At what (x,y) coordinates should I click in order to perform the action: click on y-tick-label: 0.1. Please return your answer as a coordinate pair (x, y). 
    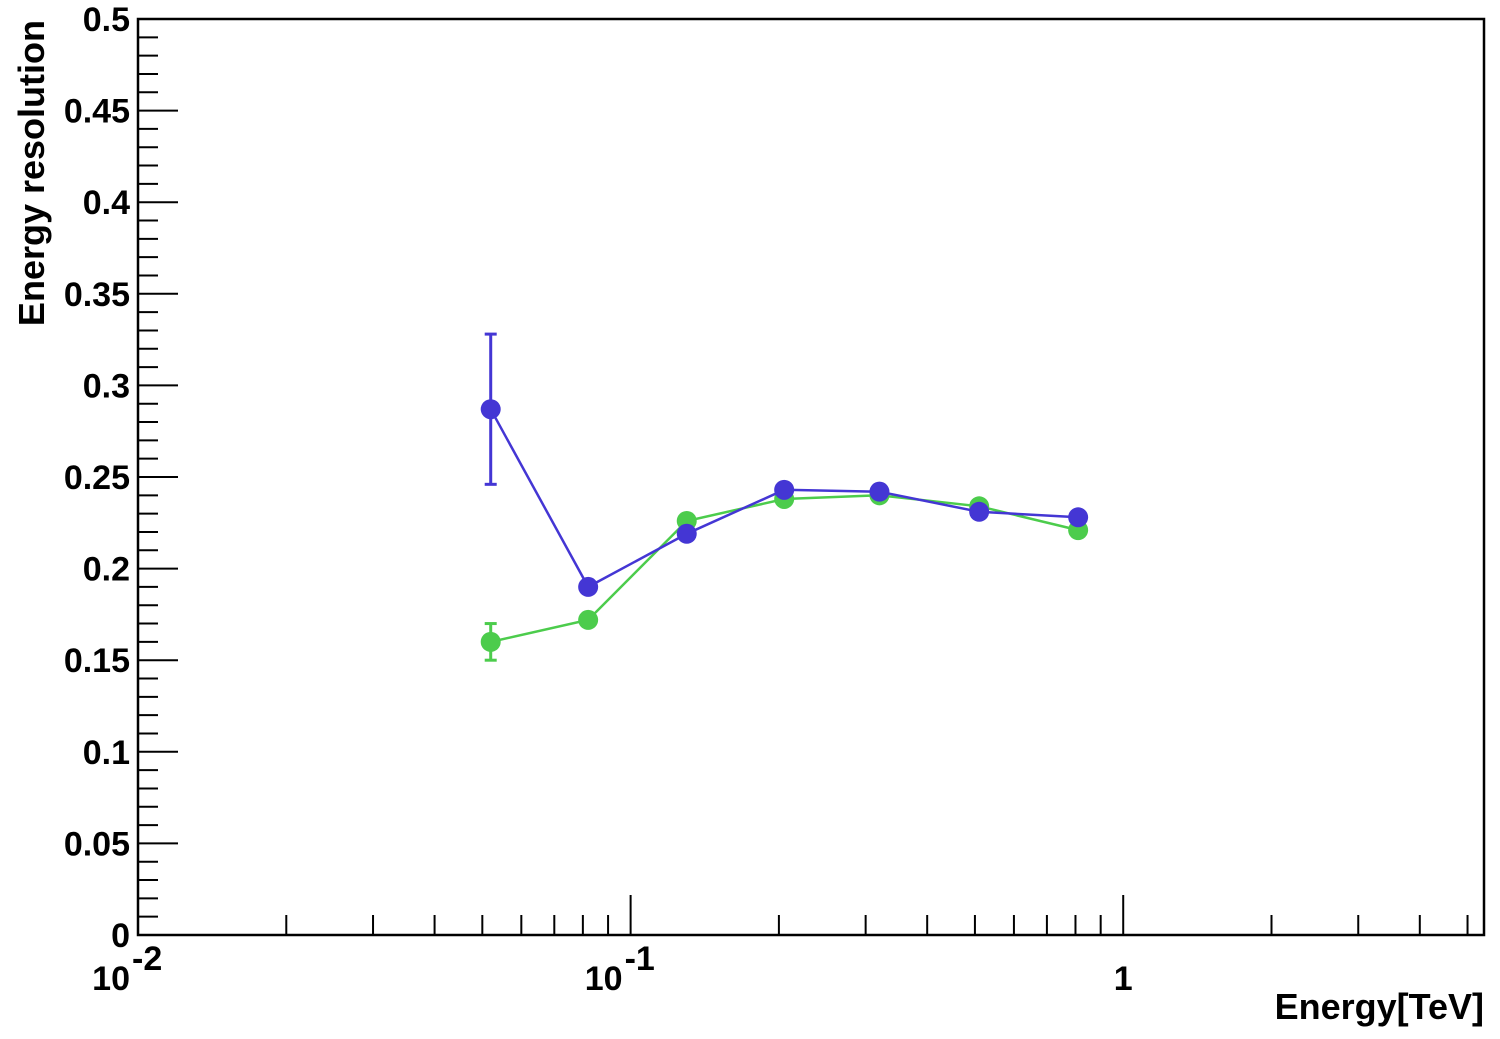
    Looking at the image, I should click on (106, 753).